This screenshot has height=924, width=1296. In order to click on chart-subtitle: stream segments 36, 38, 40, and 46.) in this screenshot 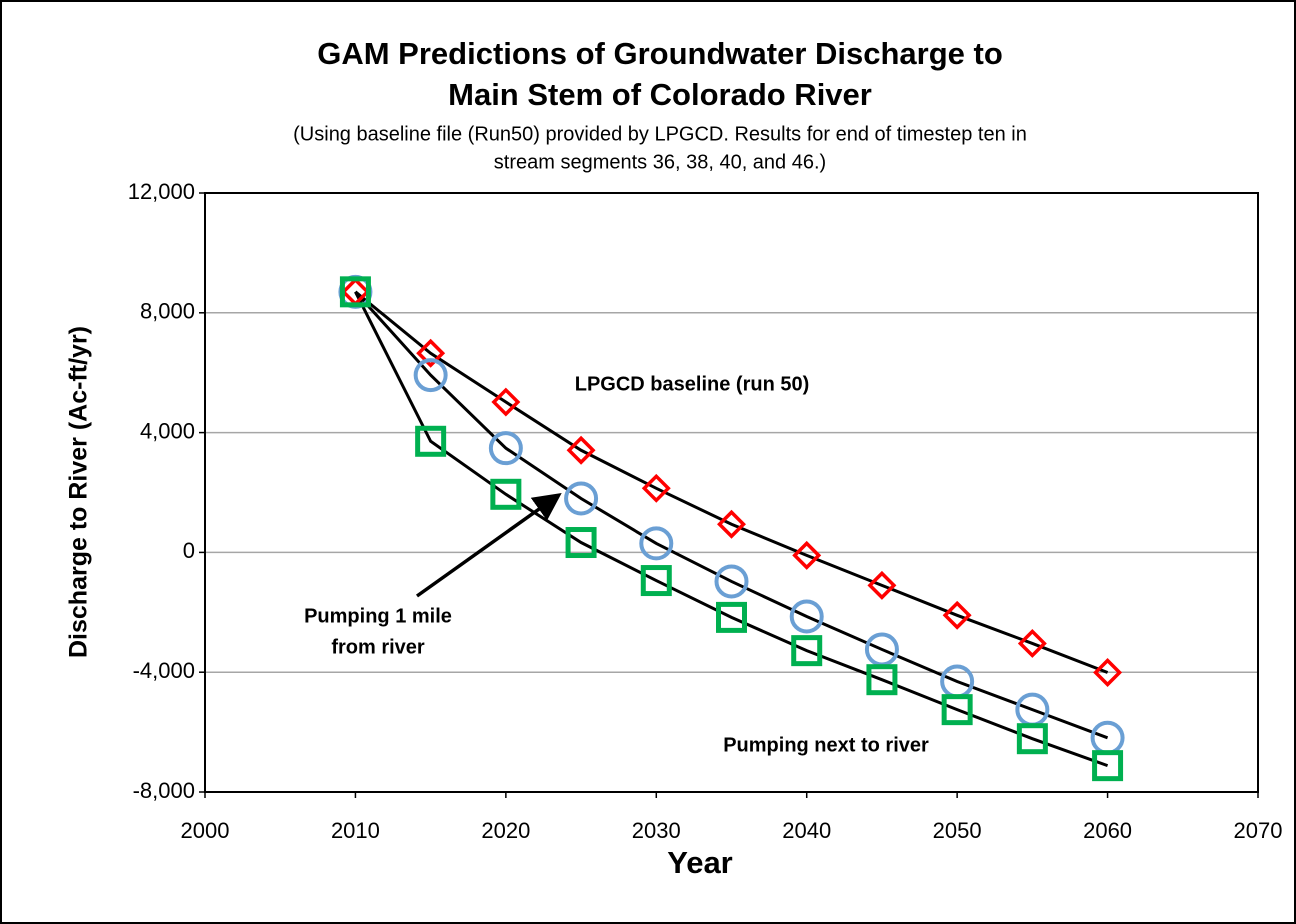, I will do `click(660, 162)`.